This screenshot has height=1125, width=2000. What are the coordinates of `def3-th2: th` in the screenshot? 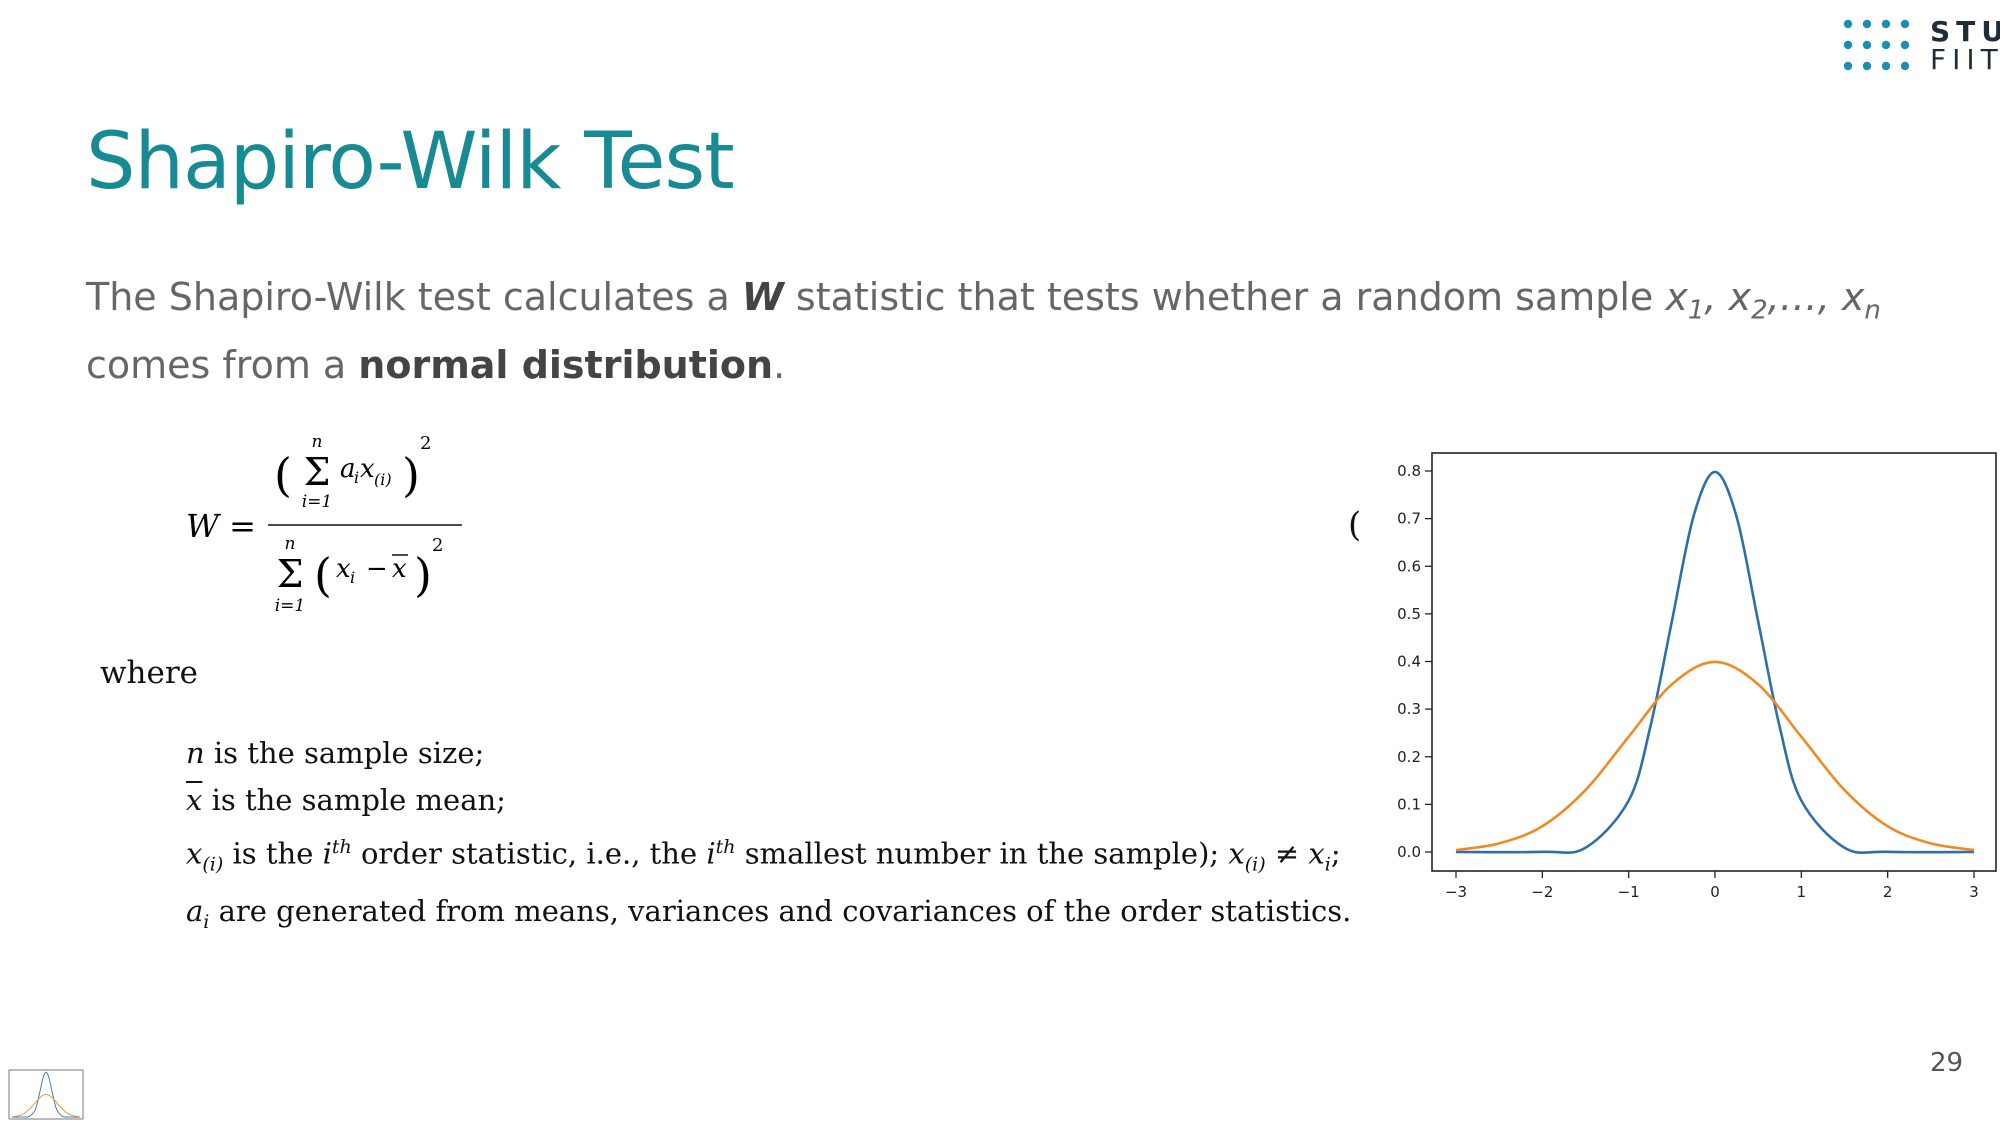 It's located at (725, 847).